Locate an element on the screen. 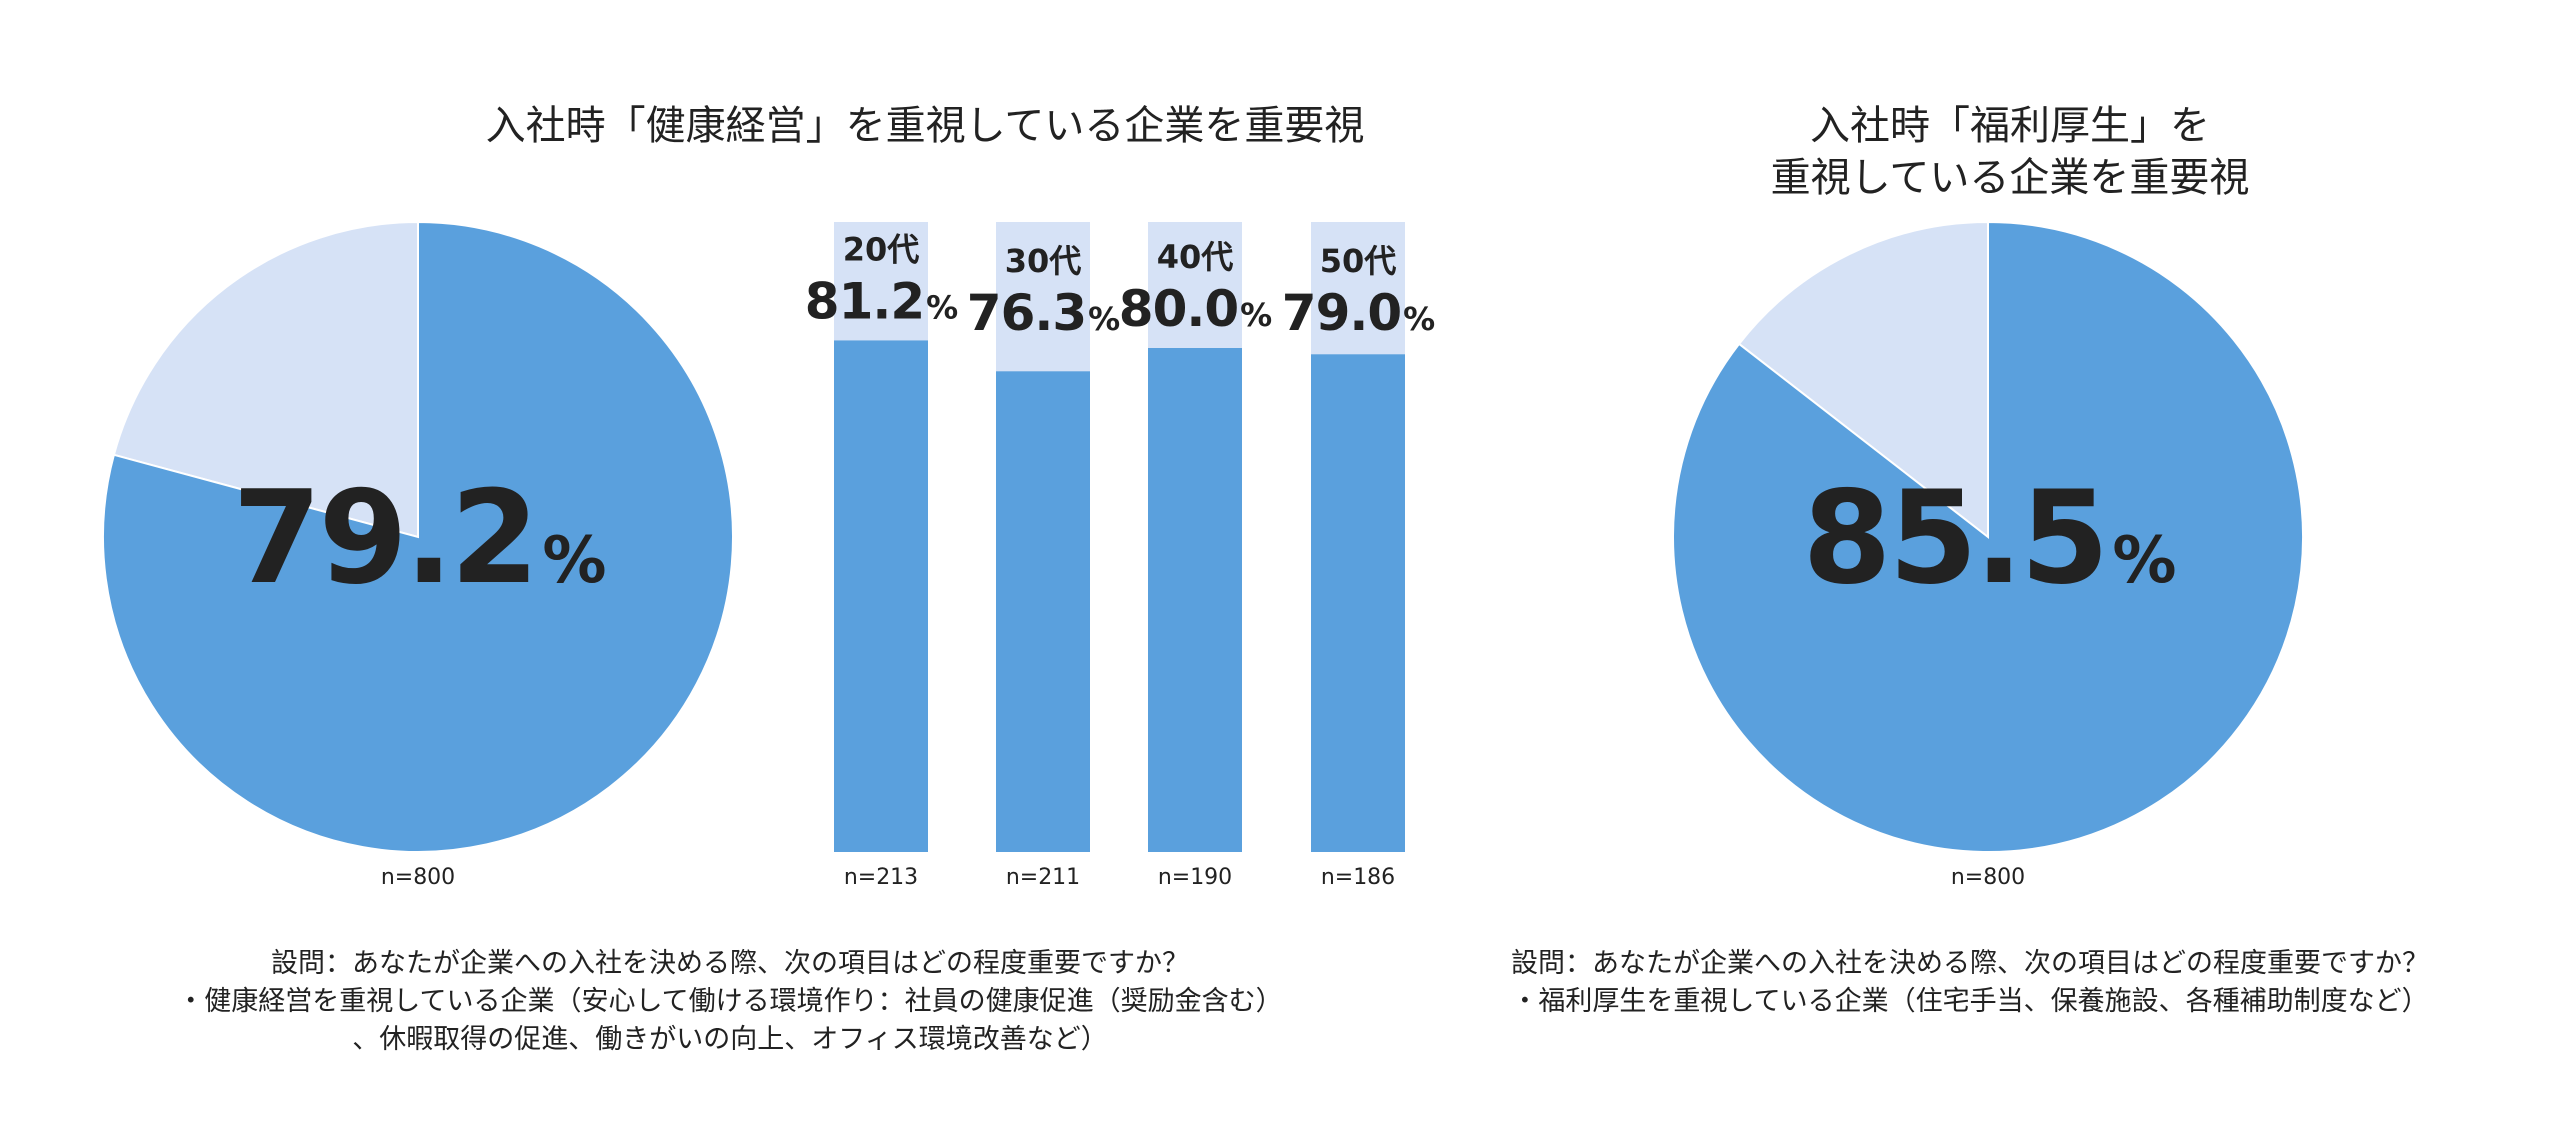 The image size is (2564, 1138). right-title-line-1: 入社時「福利厚生」を is located at coordinates (2010, 126).